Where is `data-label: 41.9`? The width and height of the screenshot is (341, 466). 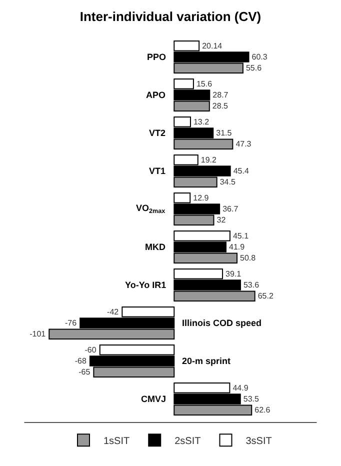 data-label: 41.9 is located at coordinates (237, 247).